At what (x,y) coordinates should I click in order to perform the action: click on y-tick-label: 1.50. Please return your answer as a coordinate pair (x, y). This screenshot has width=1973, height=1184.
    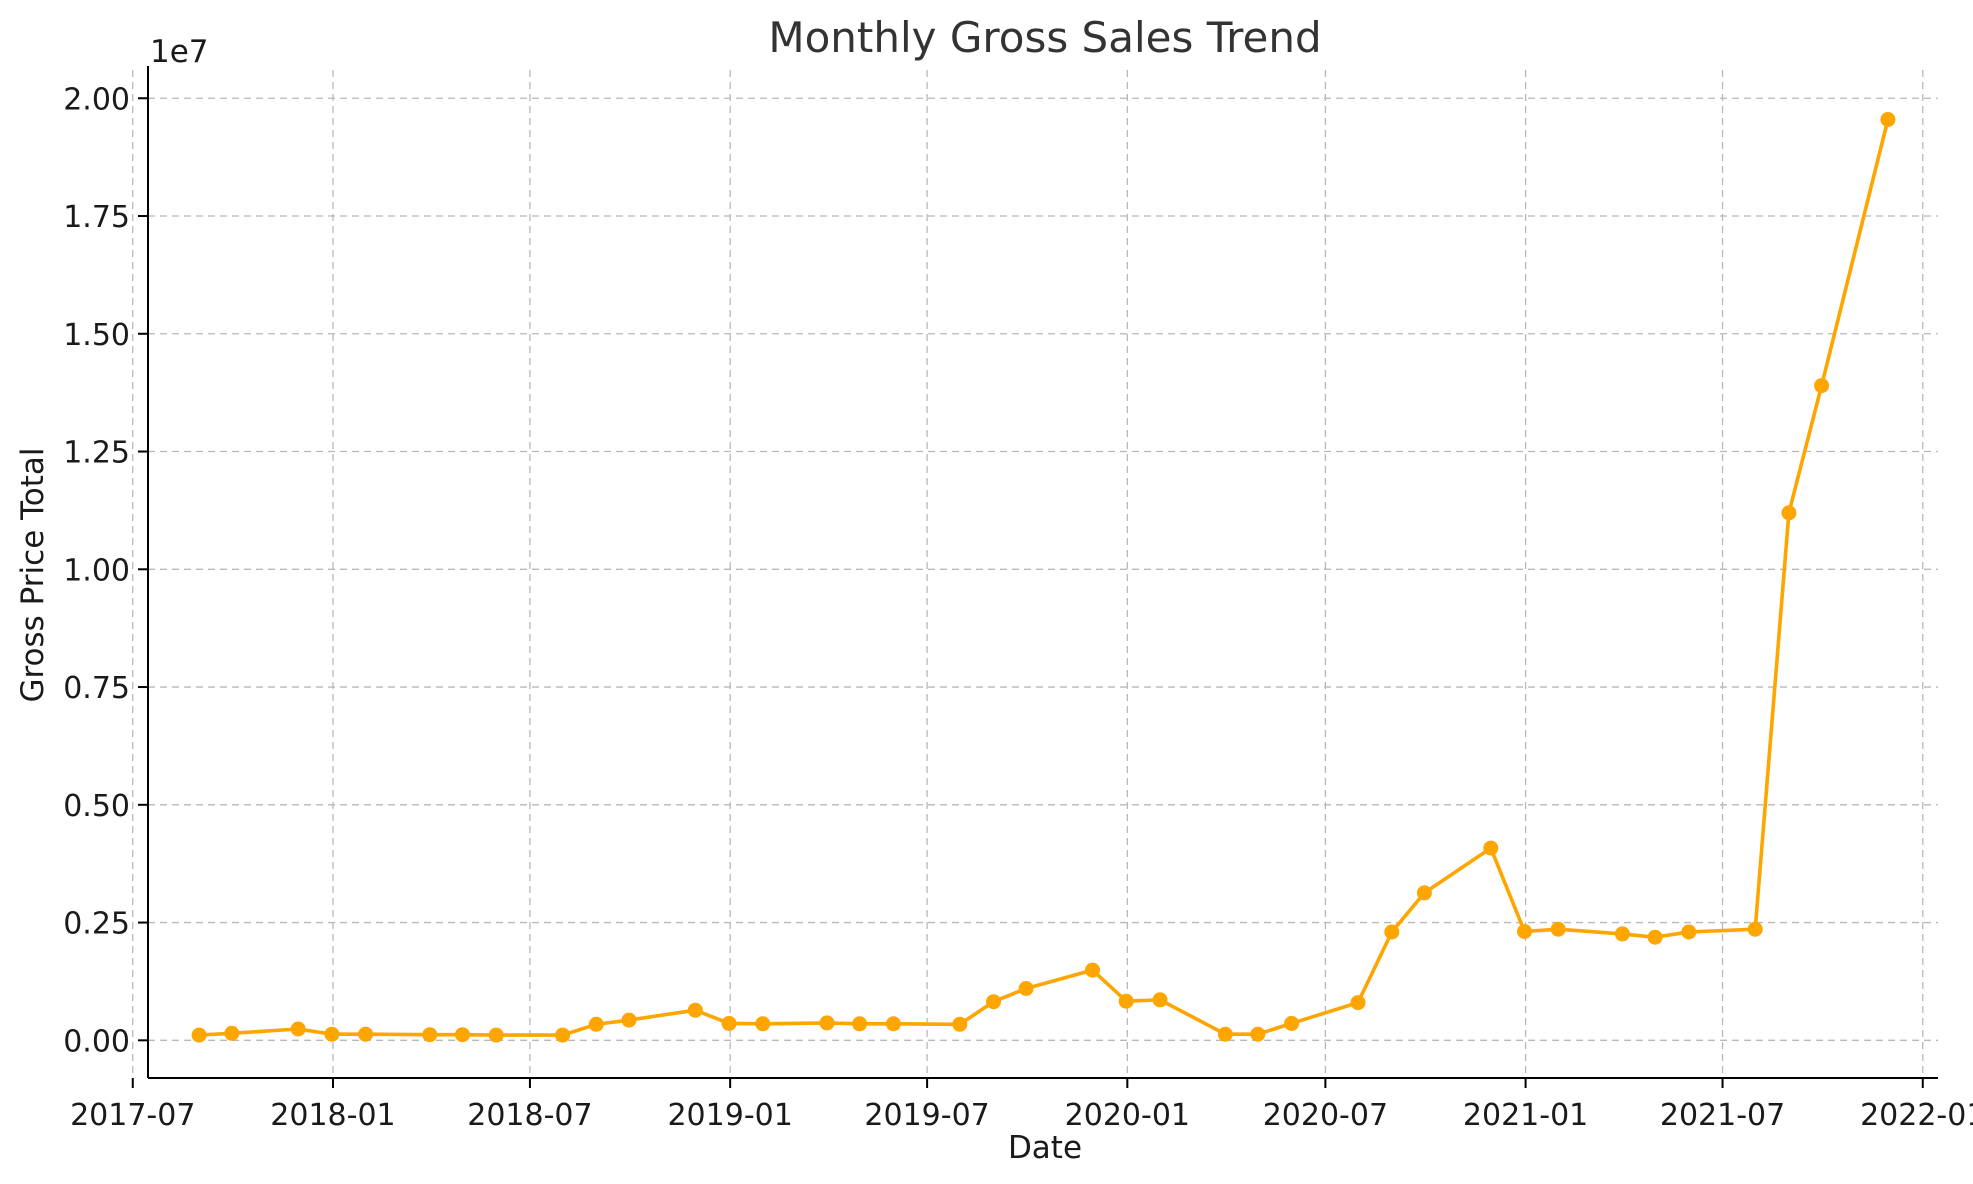
    Looking at the image, I should click on (96, 335).